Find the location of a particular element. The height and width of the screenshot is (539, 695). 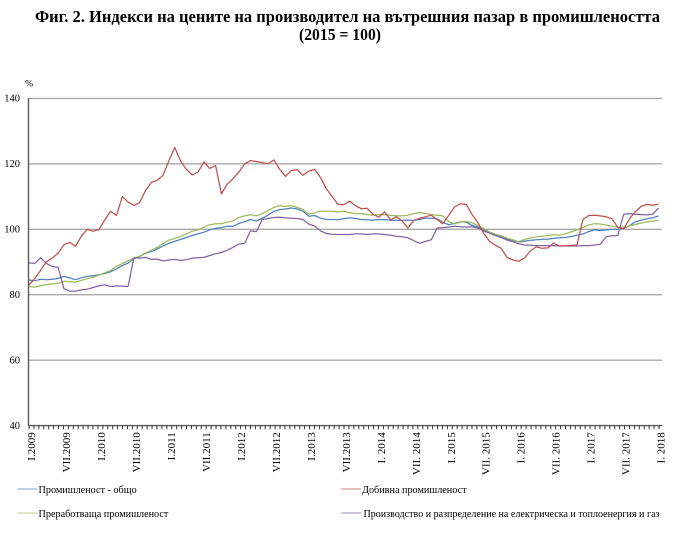

svg-text: I.2009 is located at coordinates (32, 446).